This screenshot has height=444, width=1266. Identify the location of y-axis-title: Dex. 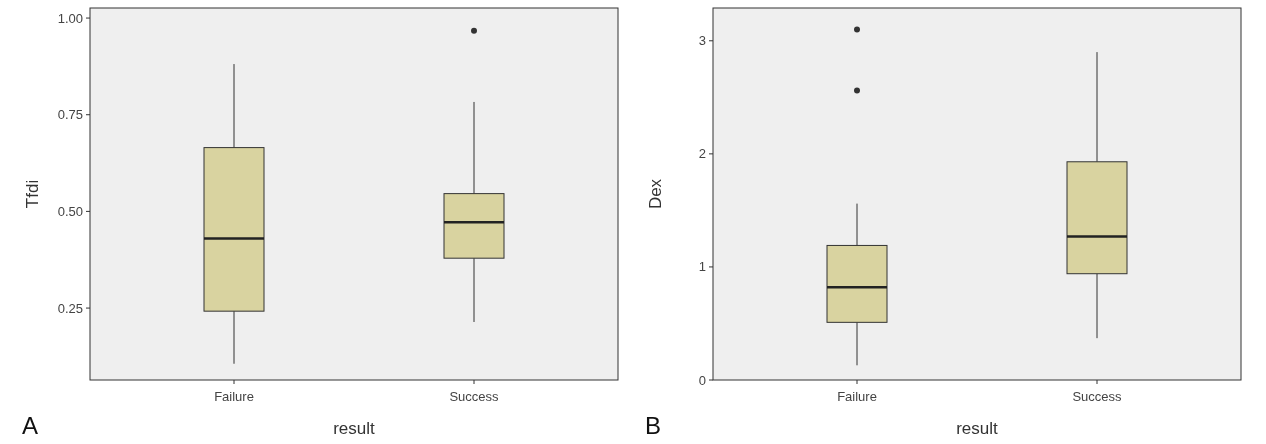
(655, 194).